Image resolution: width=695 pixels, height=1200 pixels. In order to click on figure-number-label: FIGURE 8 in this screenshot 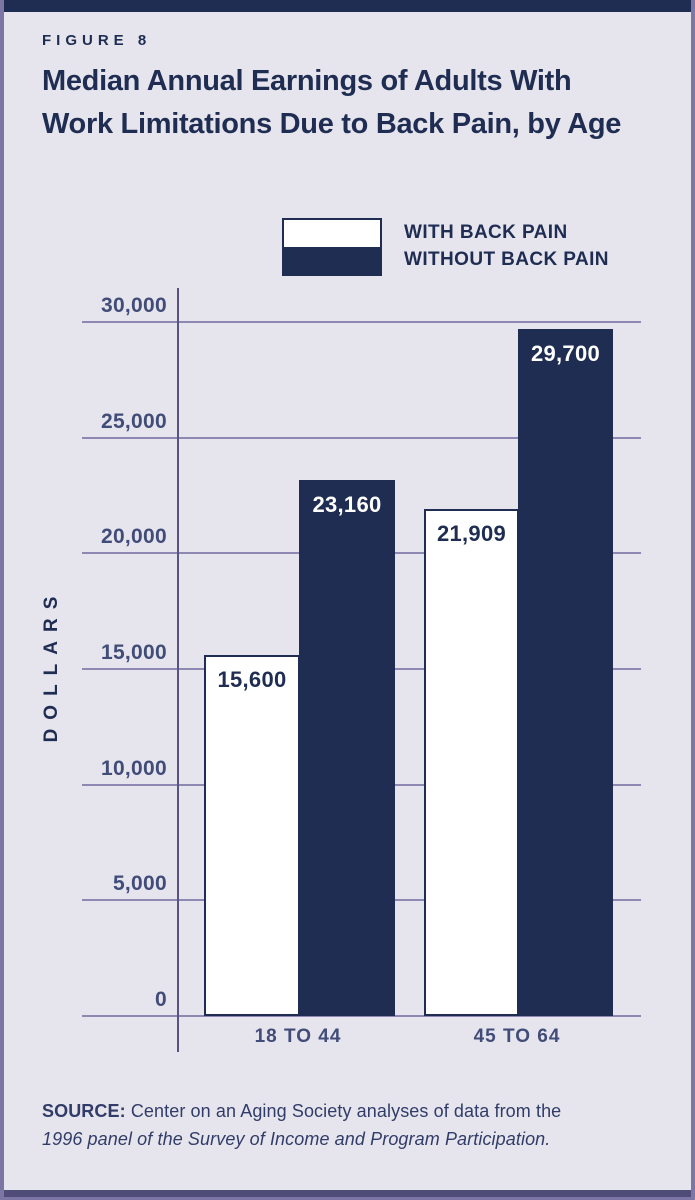, I will do `click(97, 40)`.